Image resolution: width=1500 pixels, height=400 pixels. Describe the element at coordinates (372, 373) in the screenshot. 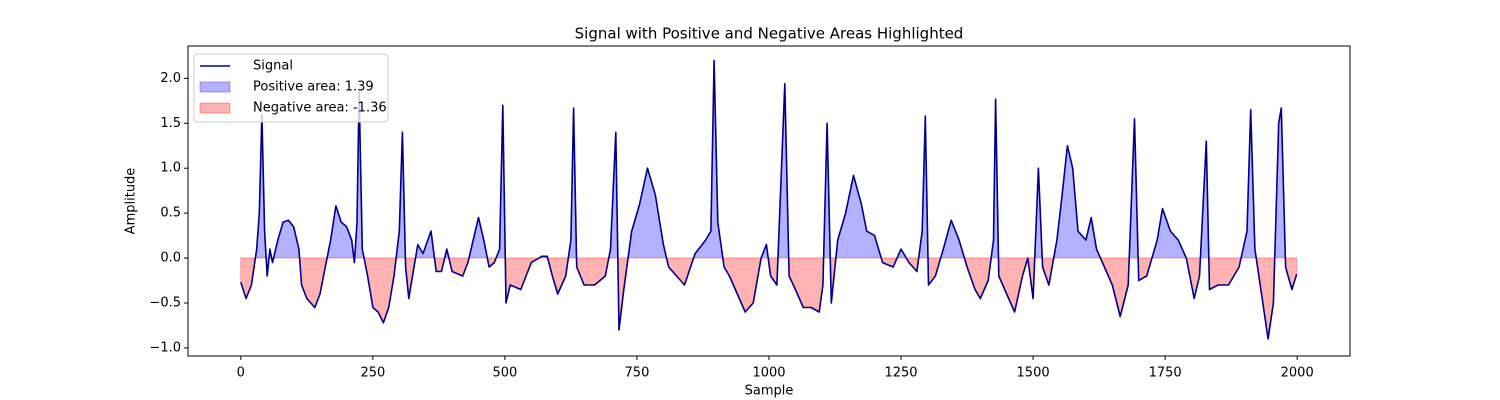

I see `x-tick-label: 250` at that location.